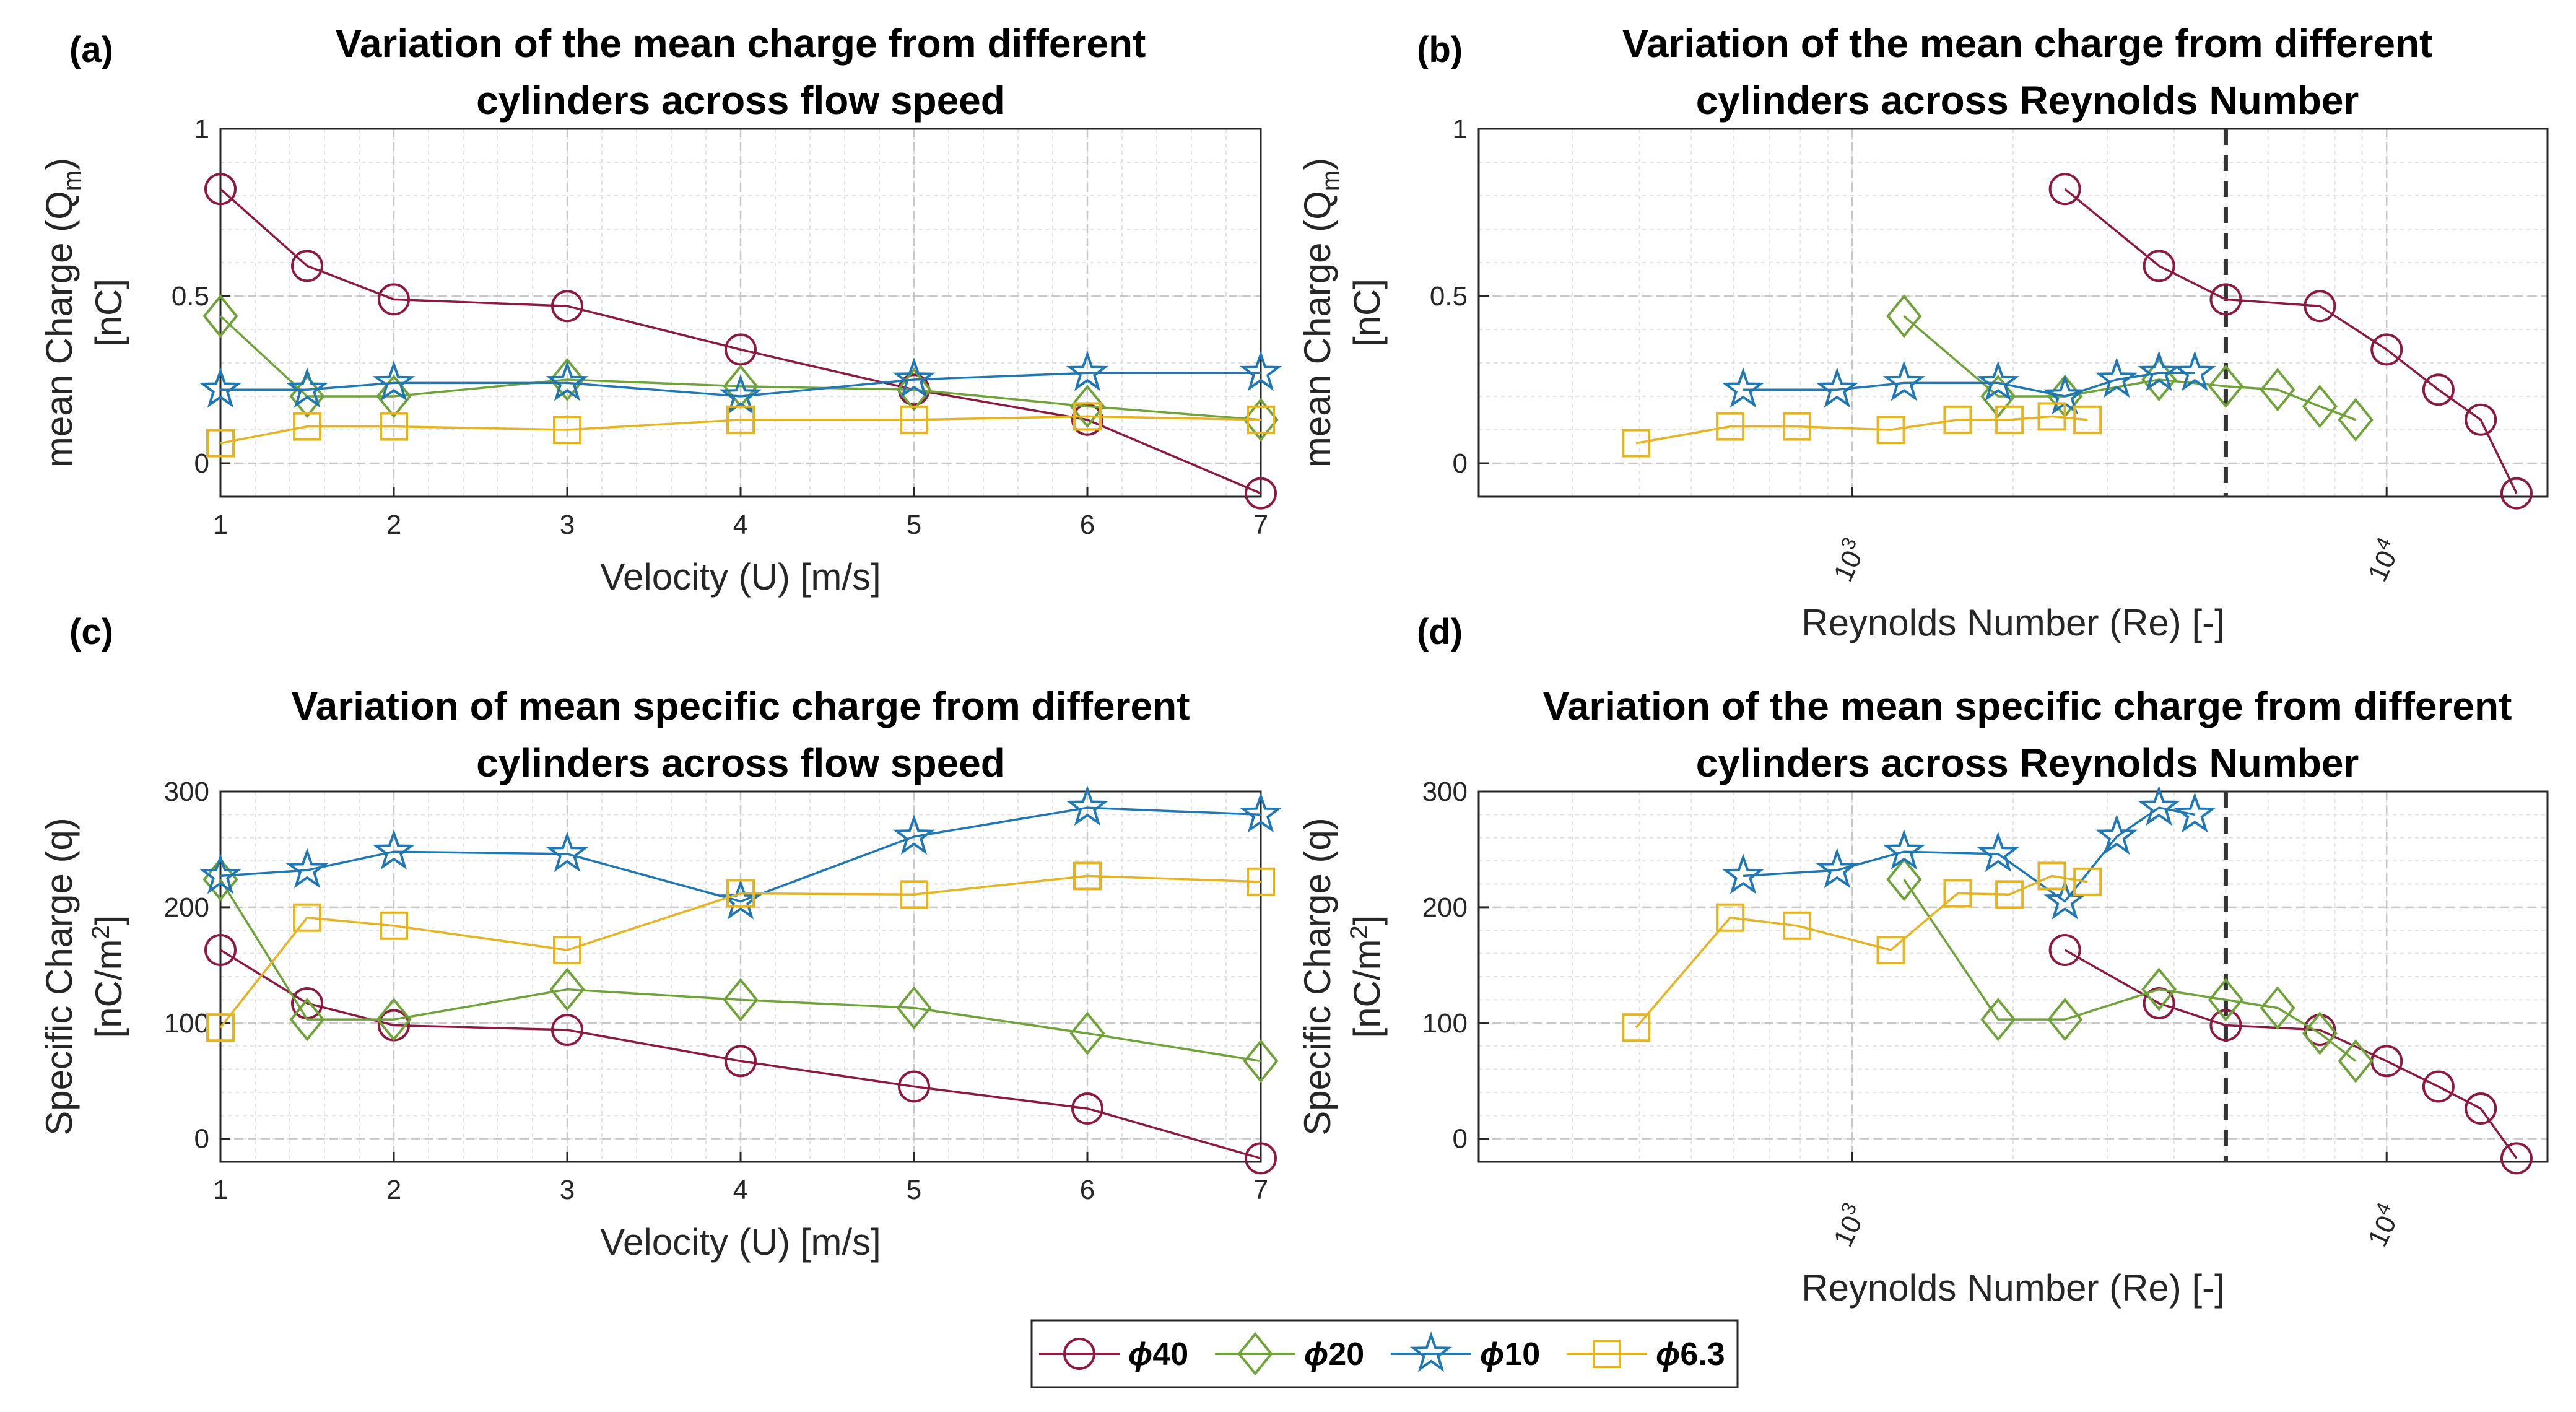  Describe the element at coordinates (1260, 1190) in the screenshot. I see `x-tick-label: 7` at that location.